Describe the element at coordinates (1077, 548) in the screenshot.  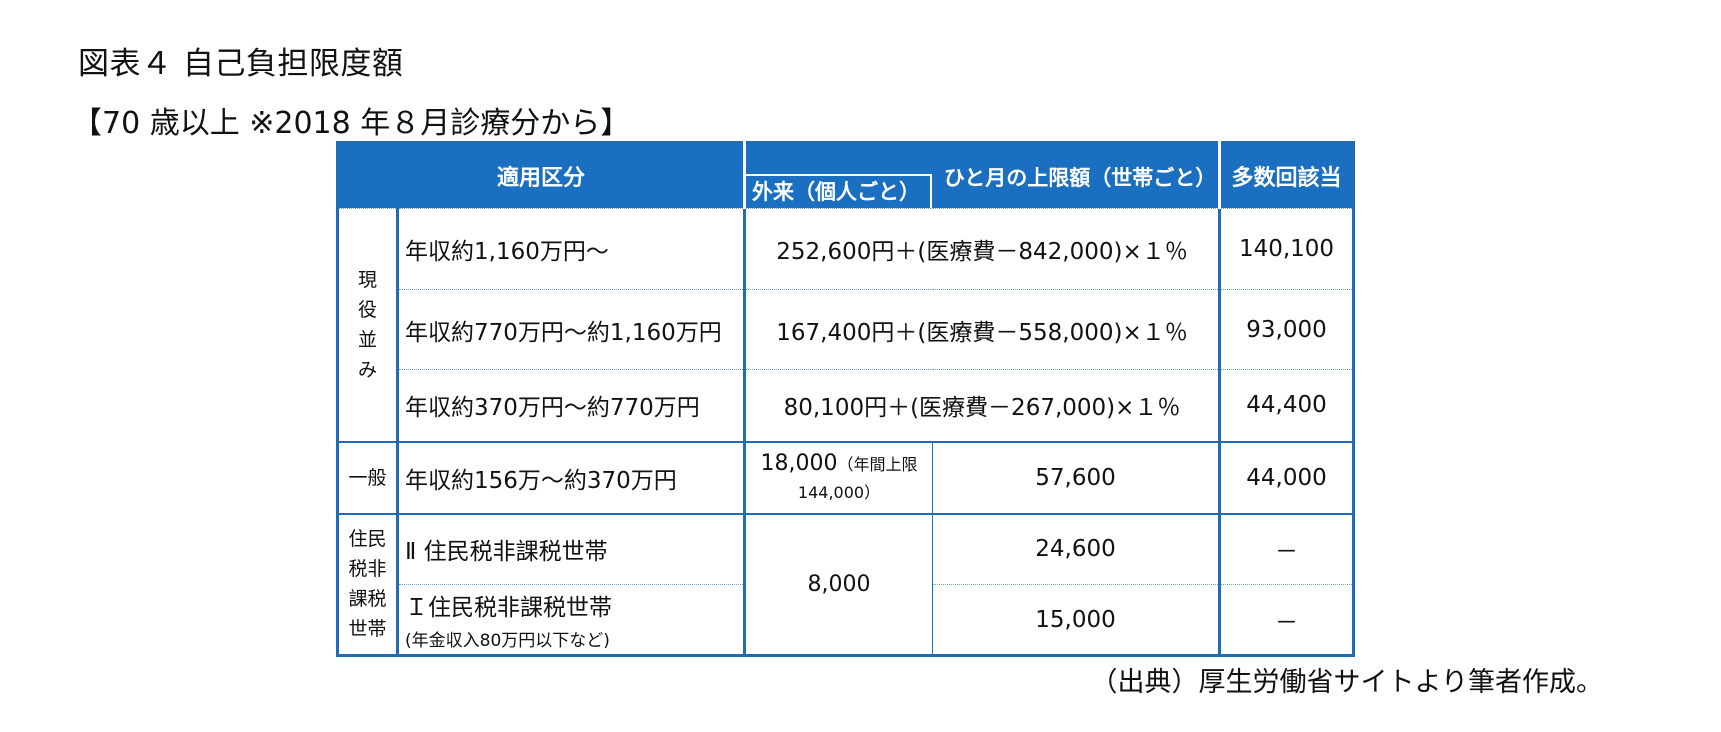
I see `row-limit: 24,600` at that location.